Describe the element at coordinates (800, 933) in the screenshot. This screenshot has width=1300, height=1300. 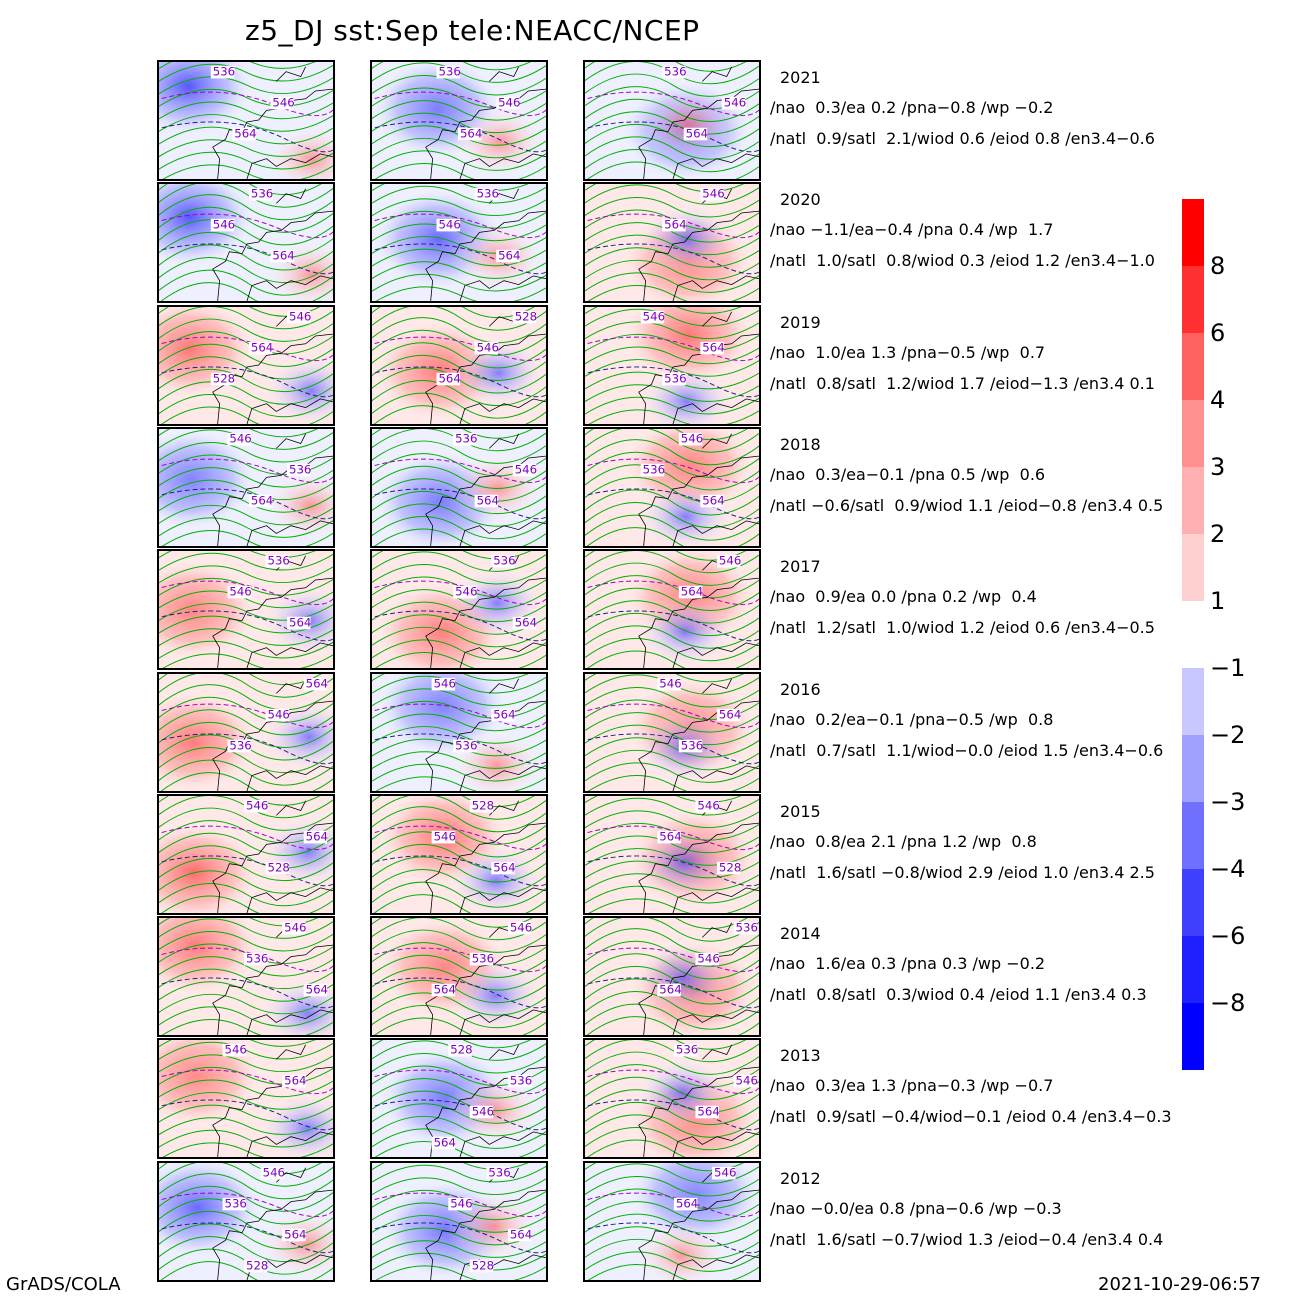
I see `year-label: 2014` at that location.